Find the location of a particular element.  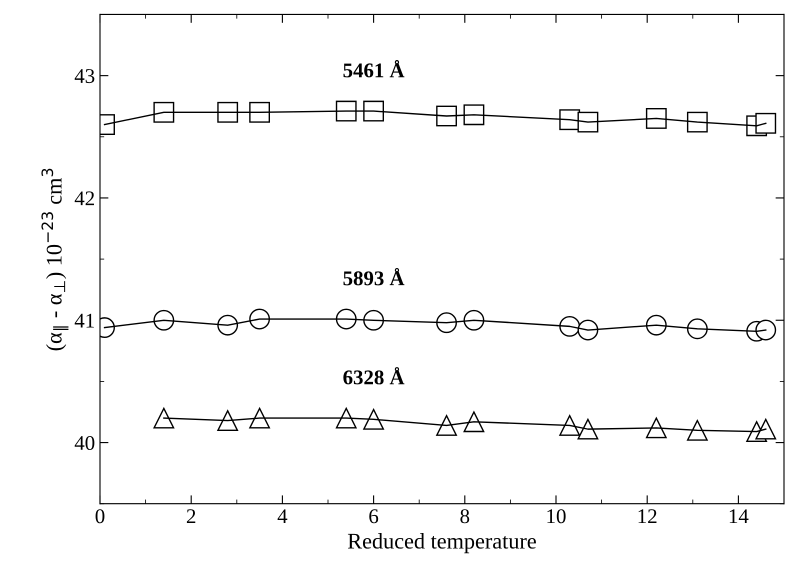

x-axis-title: Reduced temperature is located at coordinates (442, 543).